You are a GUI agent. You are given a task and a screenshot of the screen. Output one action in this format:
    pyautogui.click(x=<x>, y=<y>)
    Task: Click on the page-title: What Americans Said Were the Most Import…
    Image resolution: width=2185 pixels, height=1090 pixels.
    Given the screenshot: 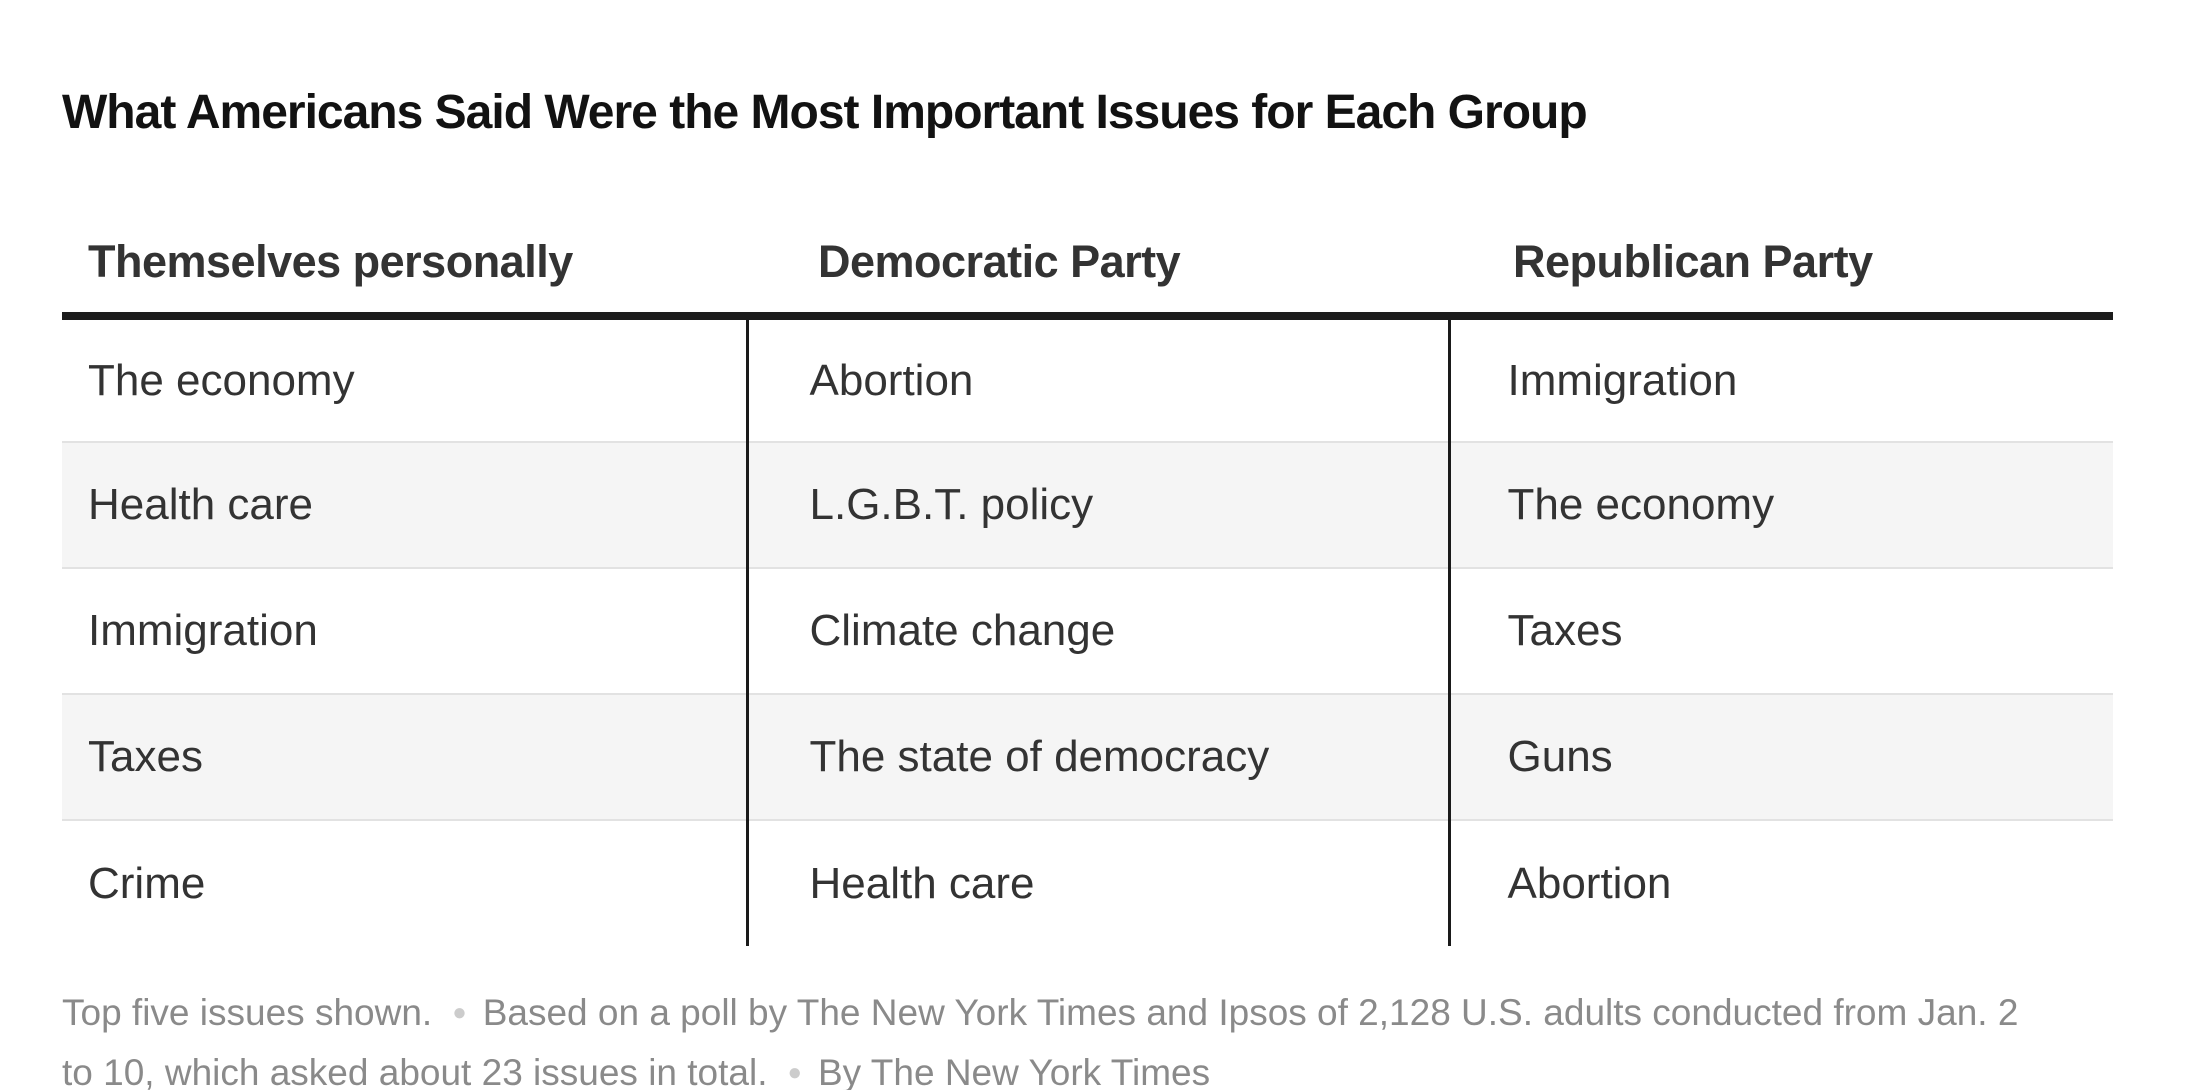 What is the action you would take?
    pyautogui.click(x=825, y=112)
    